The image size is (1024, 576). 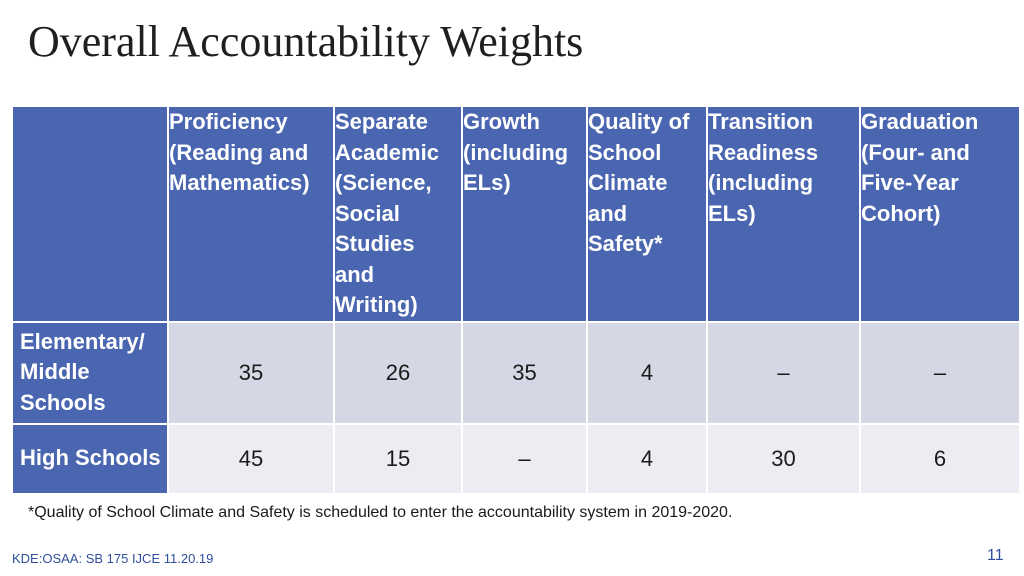 I want to click on column-header-proficiency: Proficiency (Reading and Mathematics), so click(x=251, y=214).